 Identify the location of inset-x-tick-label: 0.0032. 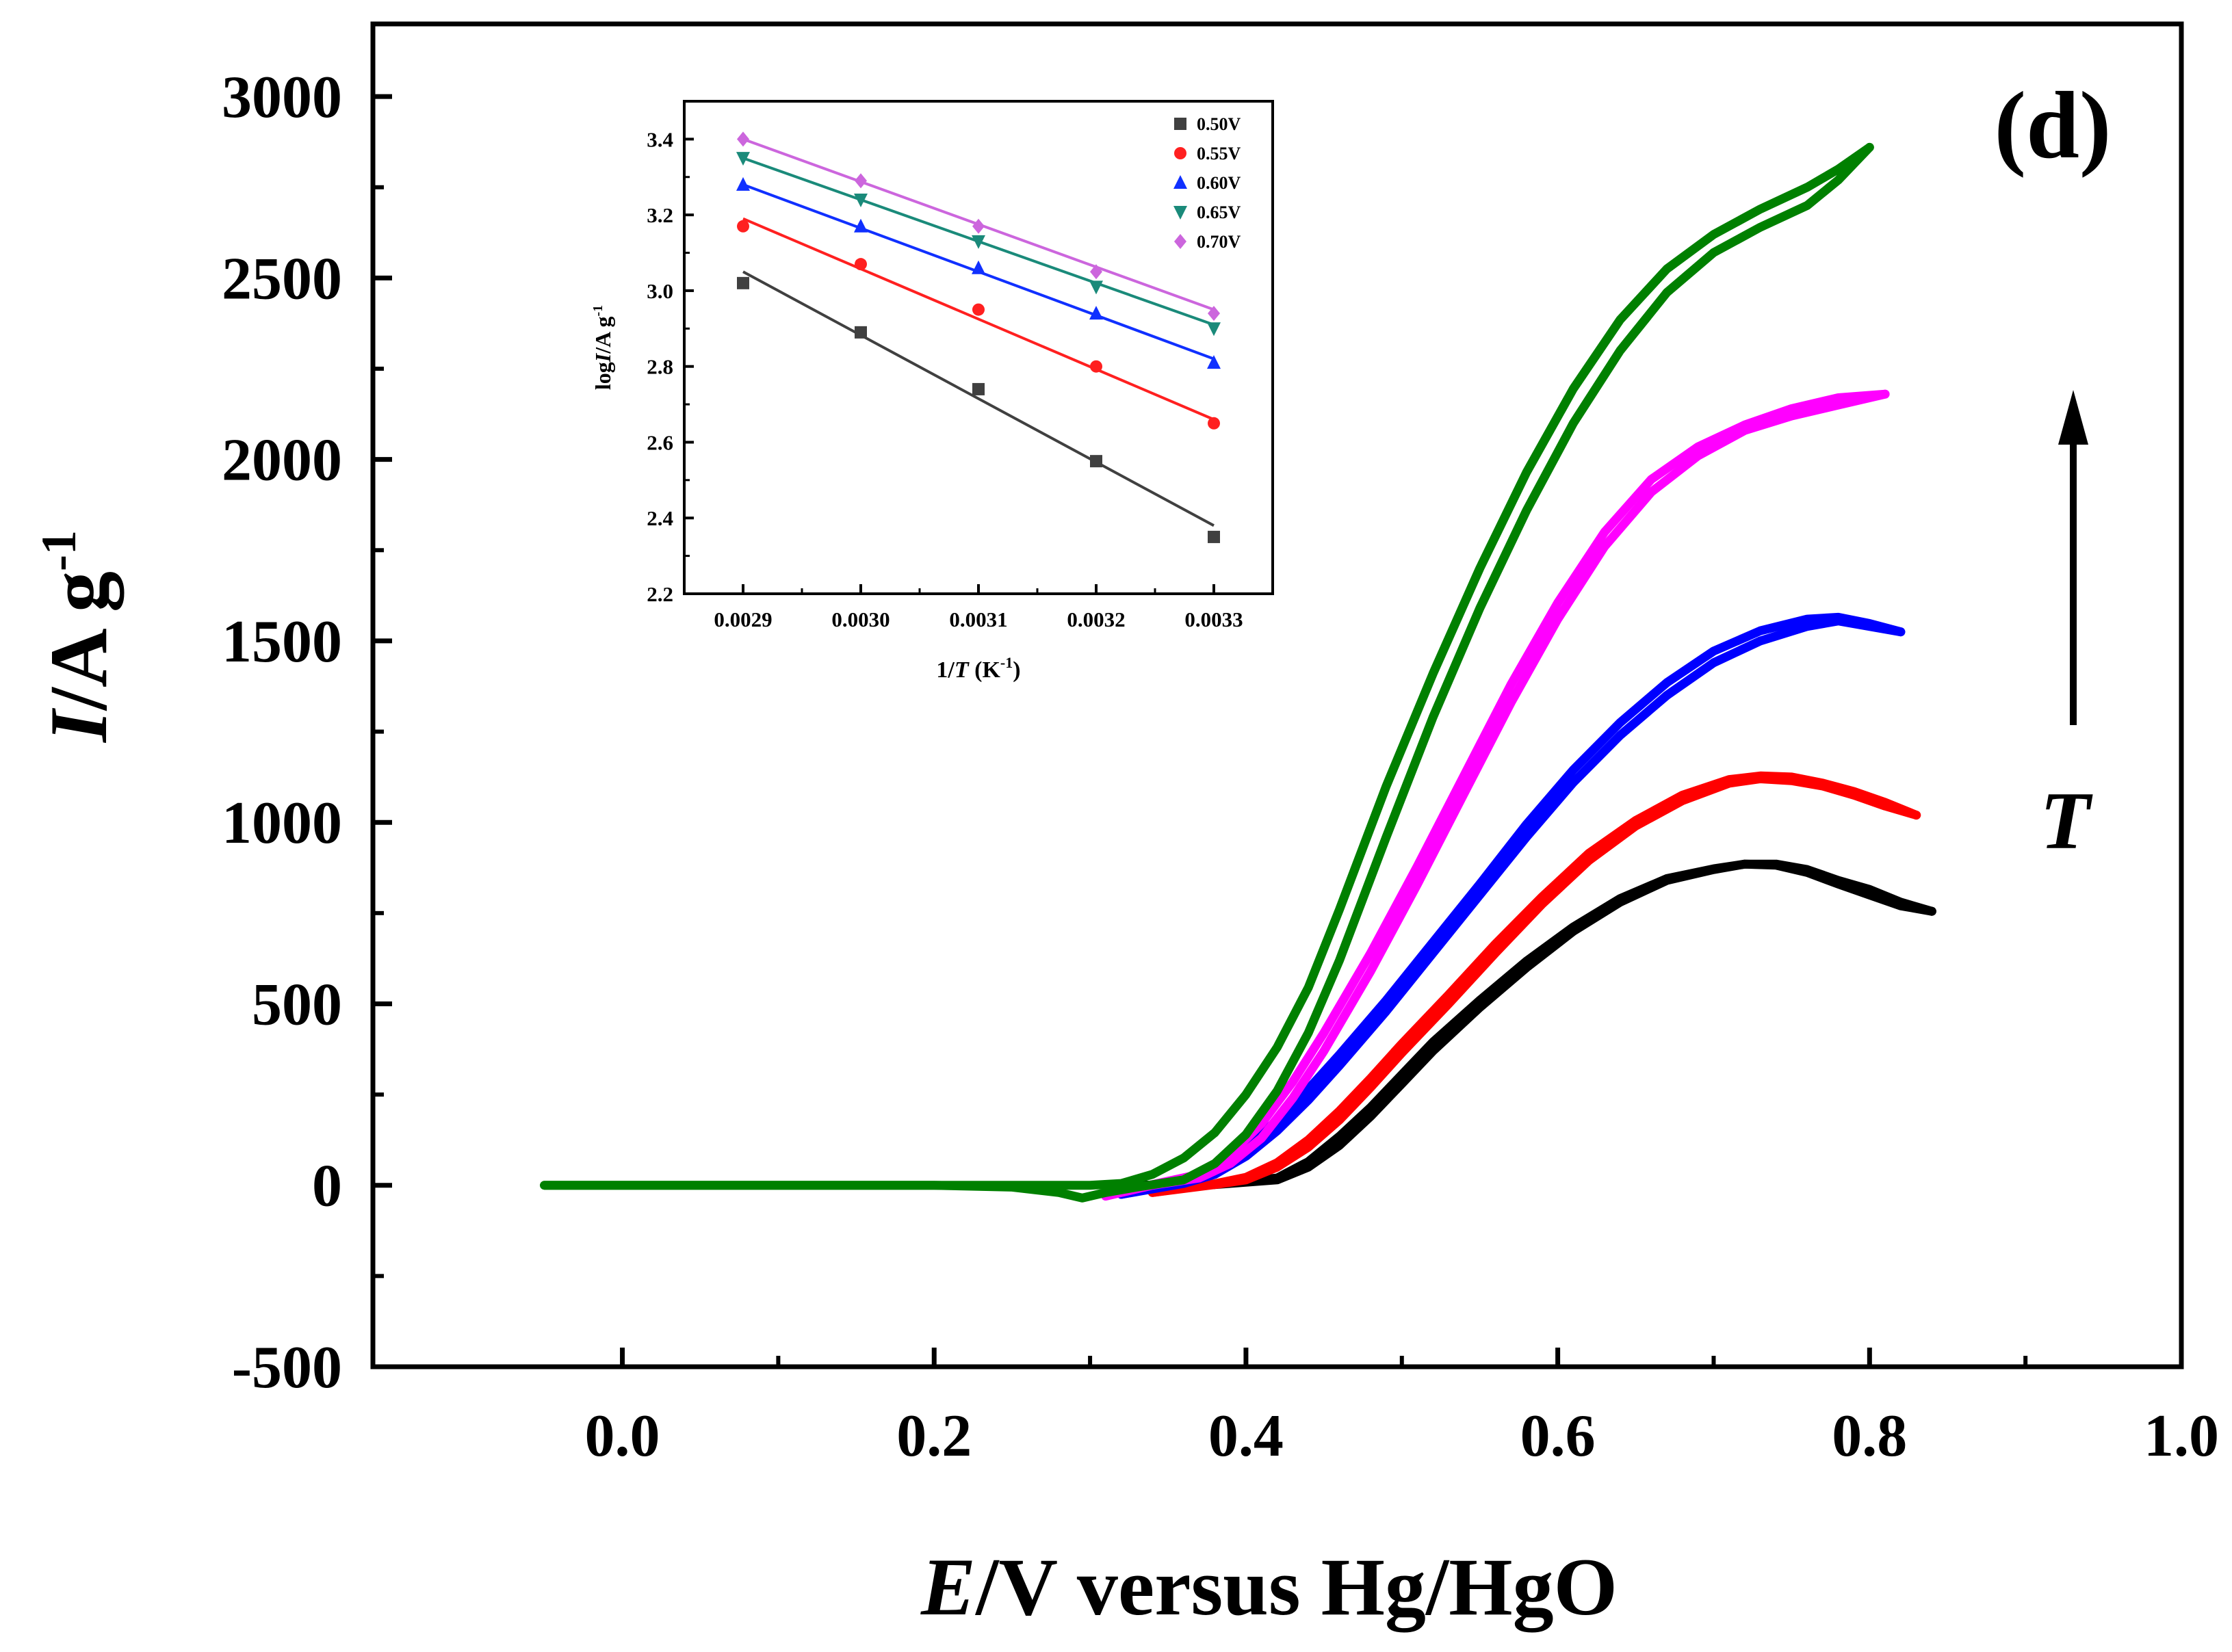
(1096, 619).